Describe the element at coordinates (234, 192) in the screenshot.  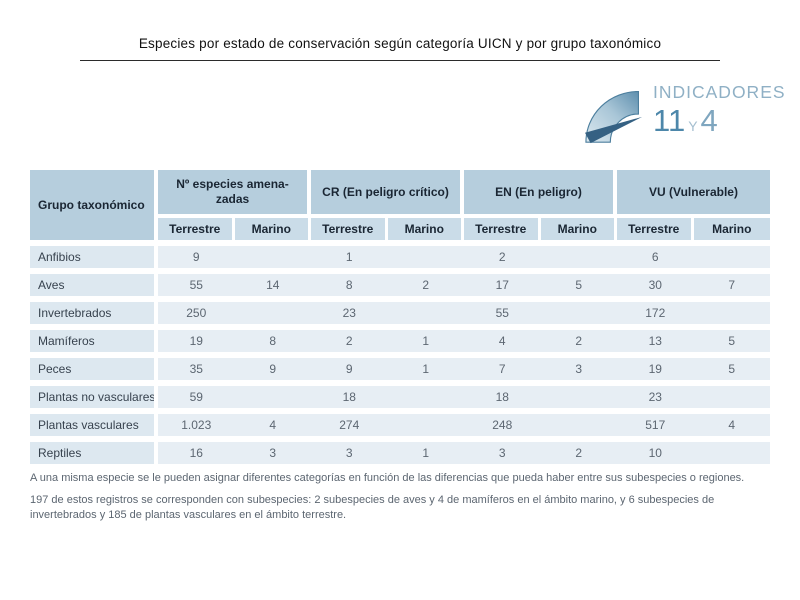
I see `column-group-n-especies-amenazadas: Nº especies amena- zadas` at that location.